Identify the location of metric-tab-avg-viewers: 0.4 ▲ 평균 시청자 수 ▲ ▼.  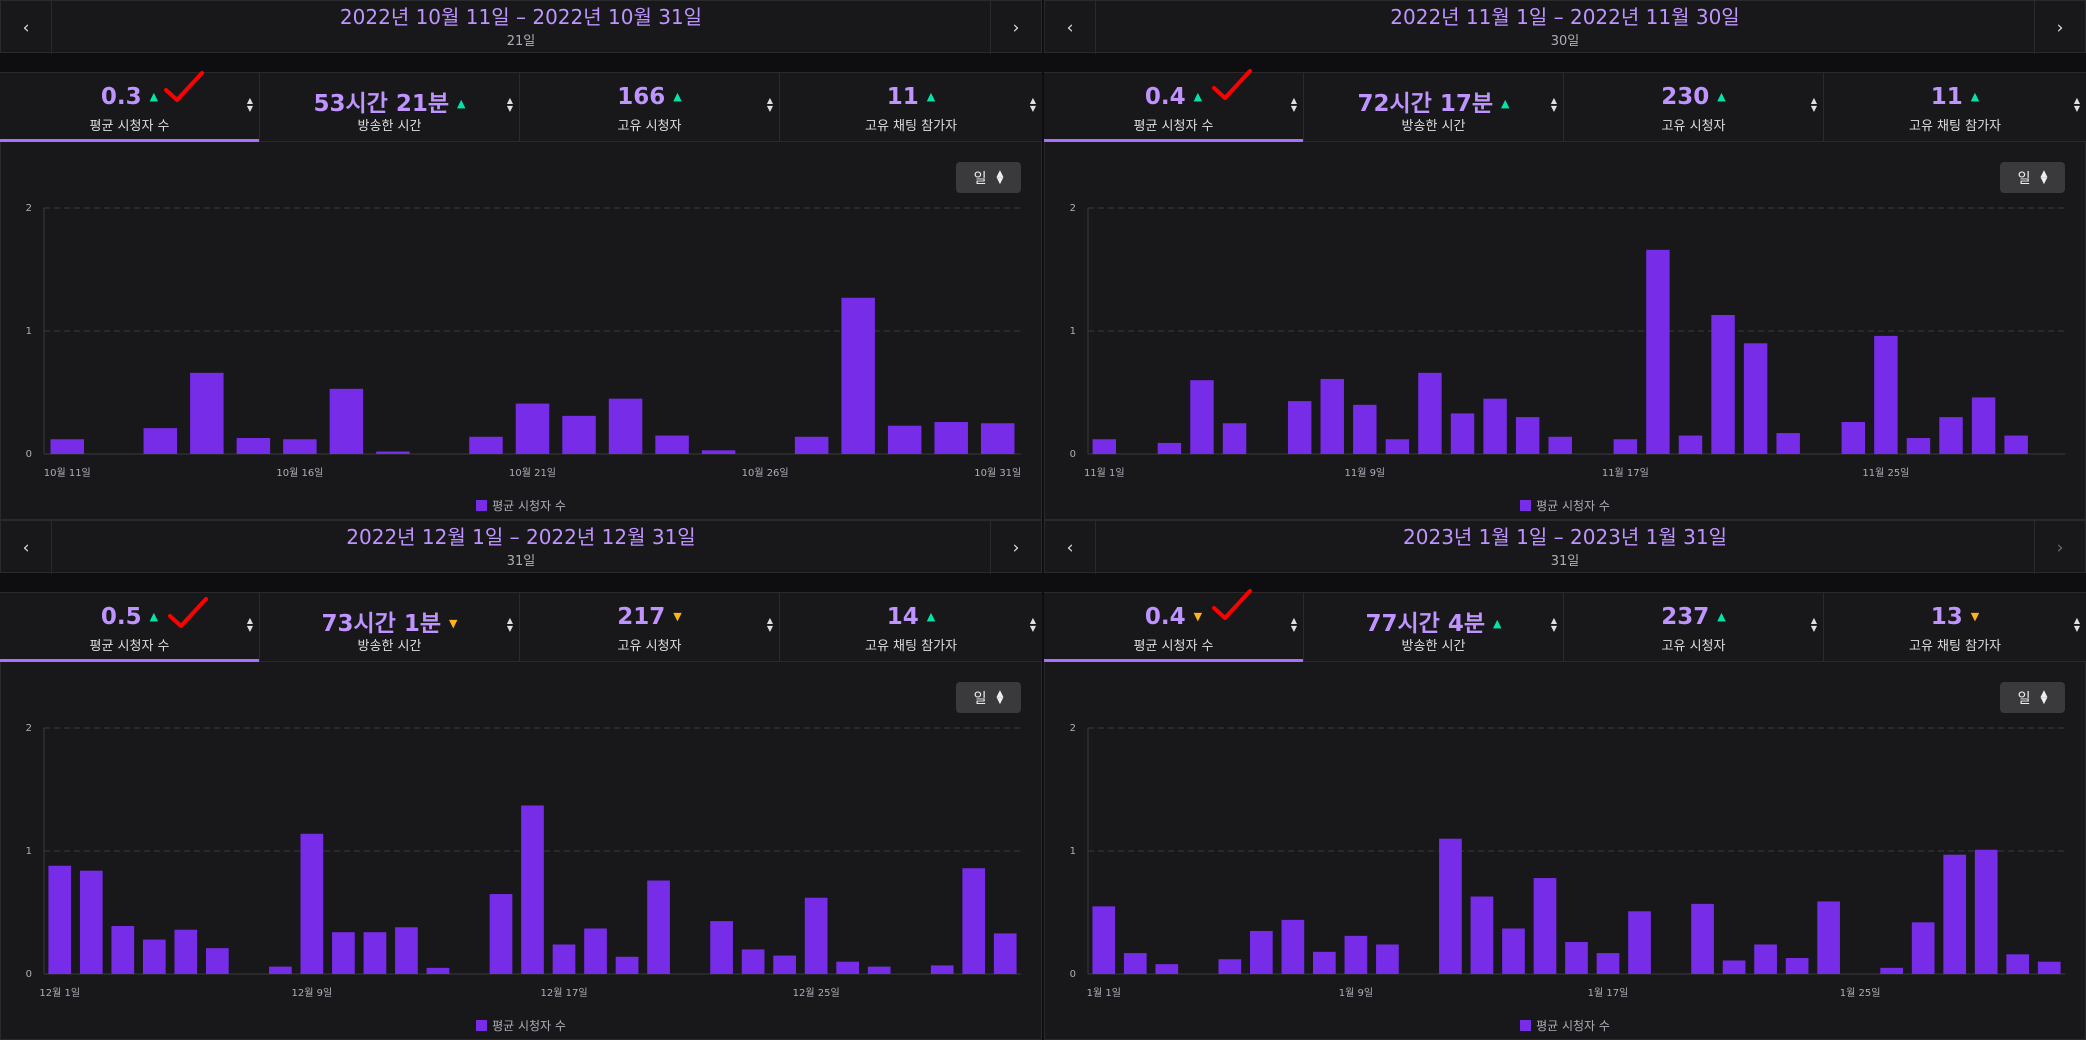
(1174, 107).